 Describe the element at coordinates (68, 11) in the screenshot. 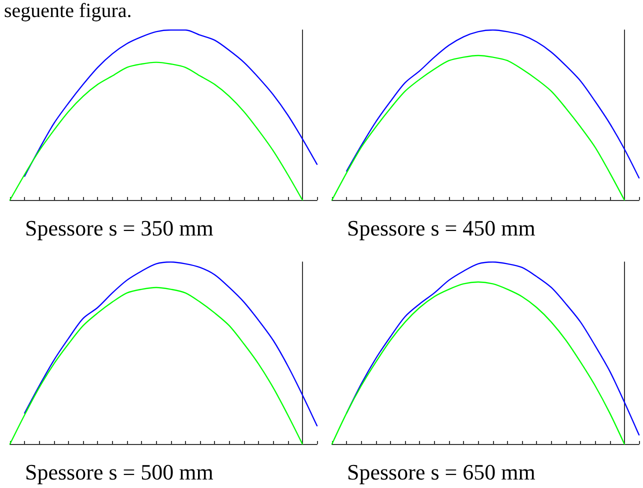

I see `text: seguente figura.` at that location.